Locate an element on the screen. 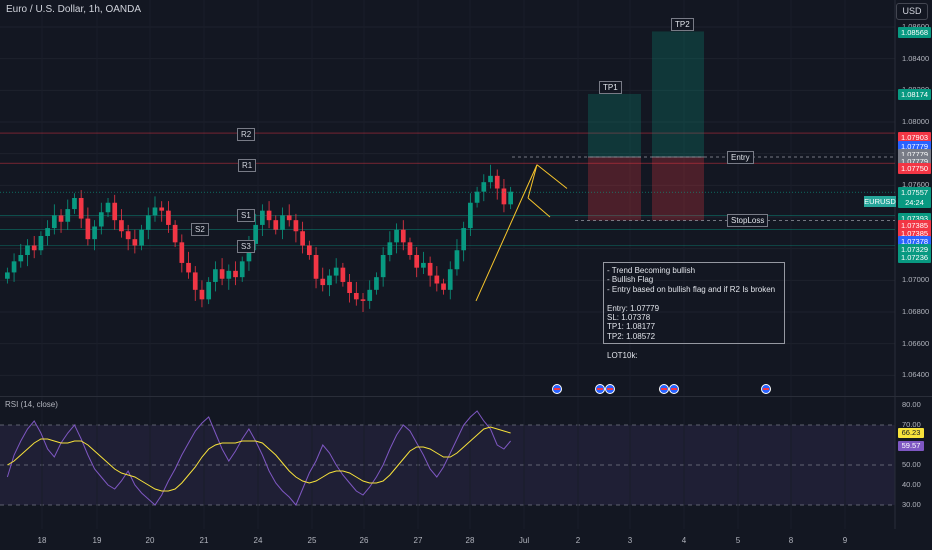 Image resolution: width=932 pixels, height=550 pixels. symbol-title: Euro / U.S. Dollar, 1h, OANDA is located at coordinates (74, 9).